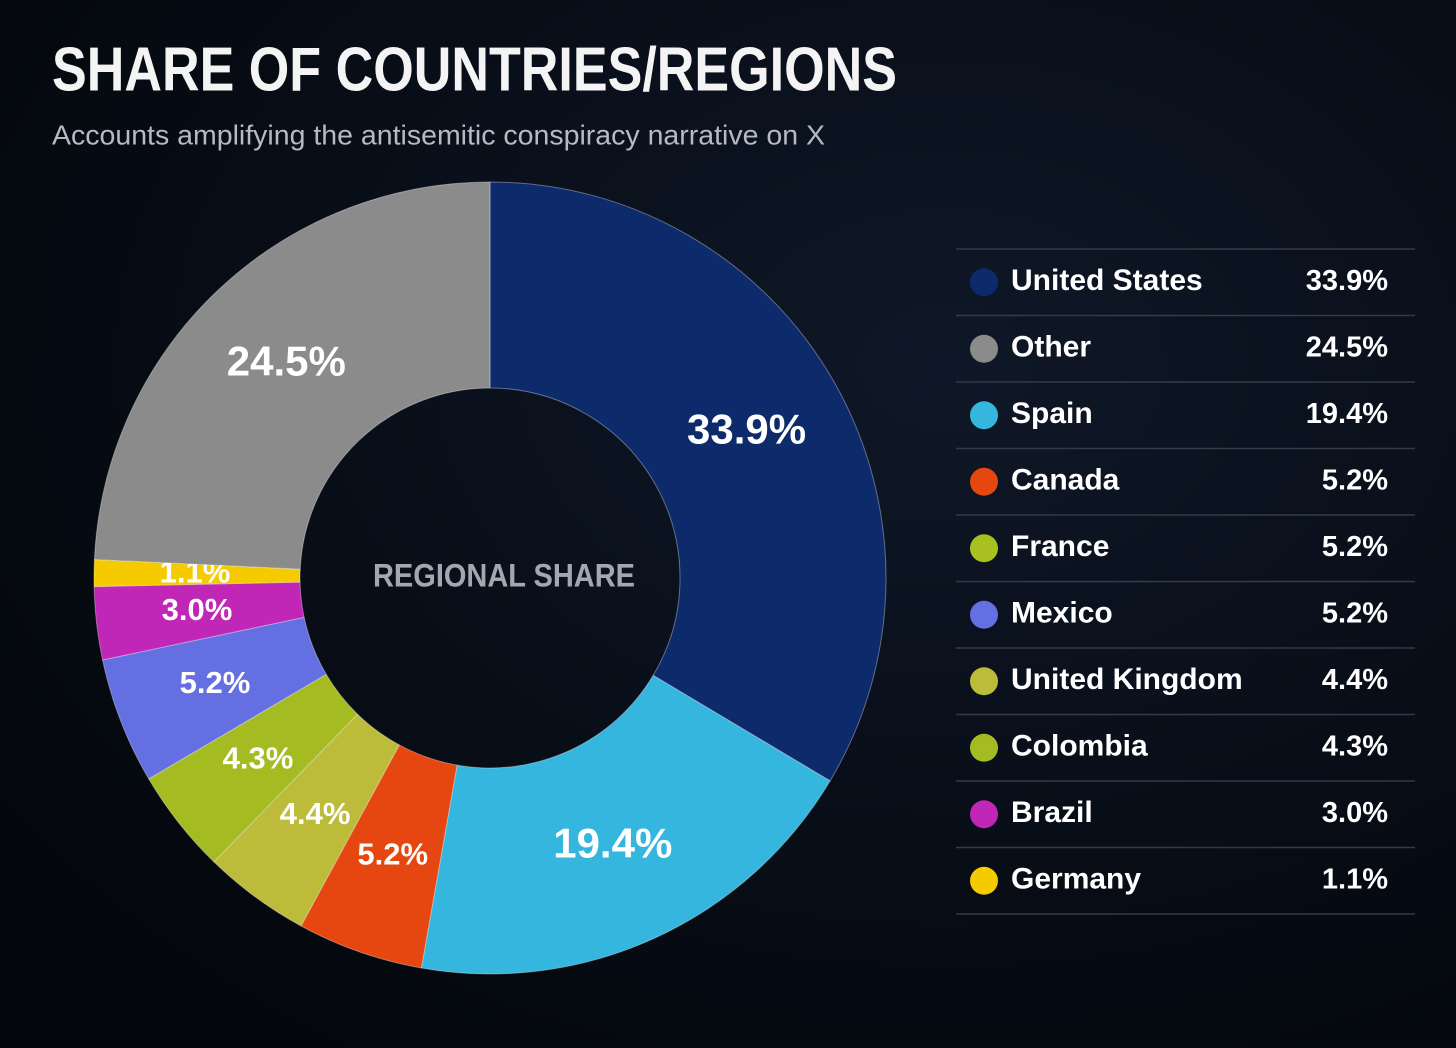 This screenshot has width=1456, height=1048. What do you see at coordinates (1065, 480) in the screenshot?
I see `legend-name: Canada` at bounding box center [1065, 480].